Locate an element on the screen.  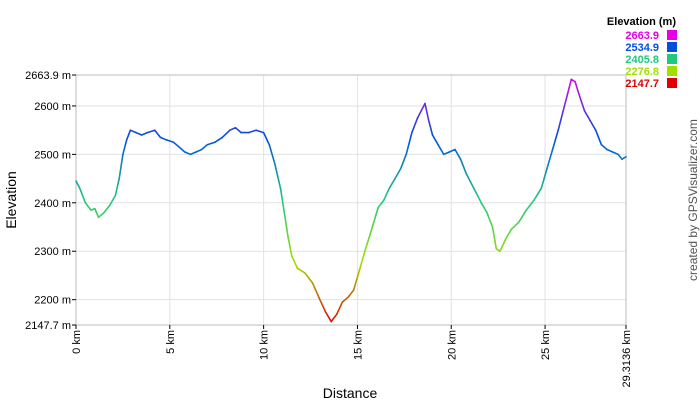
x-tick-label: 5 km is located at coordinates (171, 342).